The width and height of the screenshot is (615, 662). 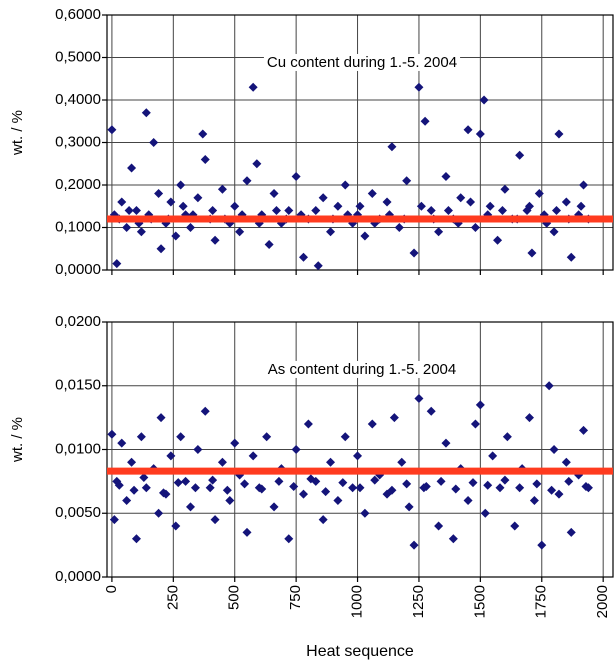 I want to click on title-background, so click(x=362, y=369).